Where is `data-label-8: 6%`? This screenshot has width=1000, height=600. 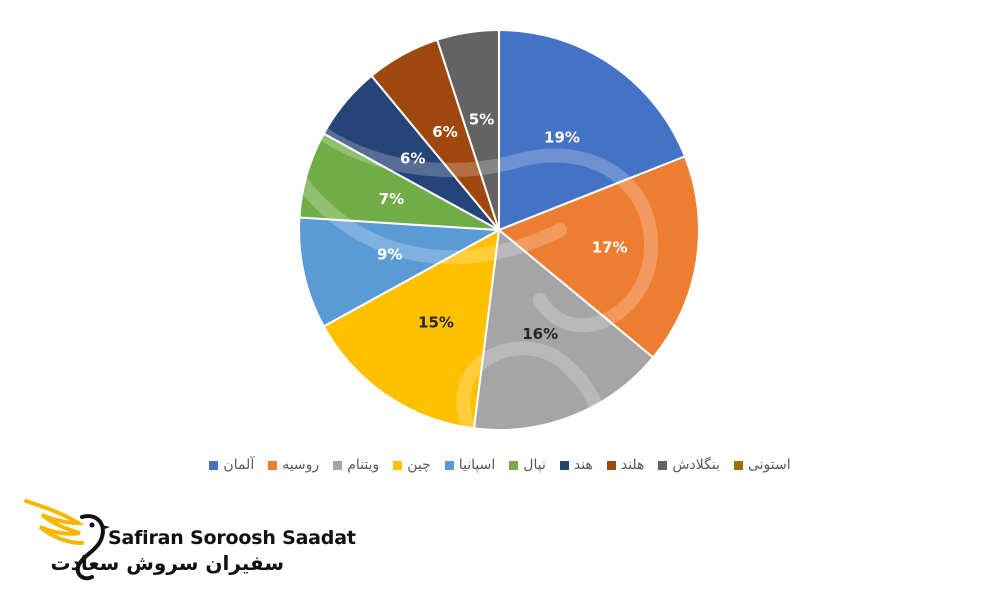
data-label-8: 6% is located at coordinates (444, 132).